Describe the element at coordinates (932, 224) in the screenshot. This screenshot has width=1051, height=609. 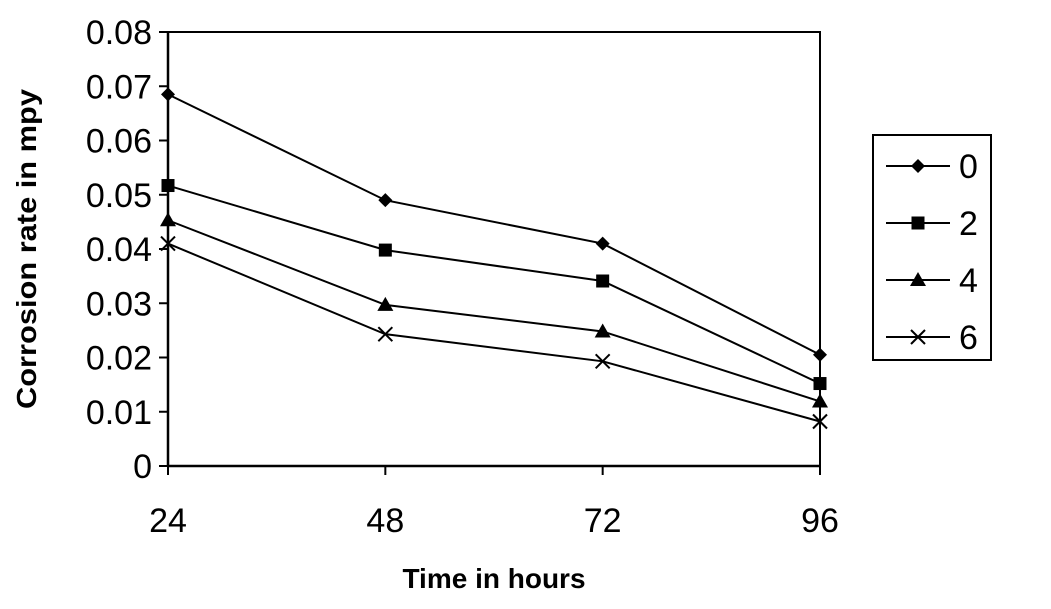
I see `legend-item: 2` at that location.